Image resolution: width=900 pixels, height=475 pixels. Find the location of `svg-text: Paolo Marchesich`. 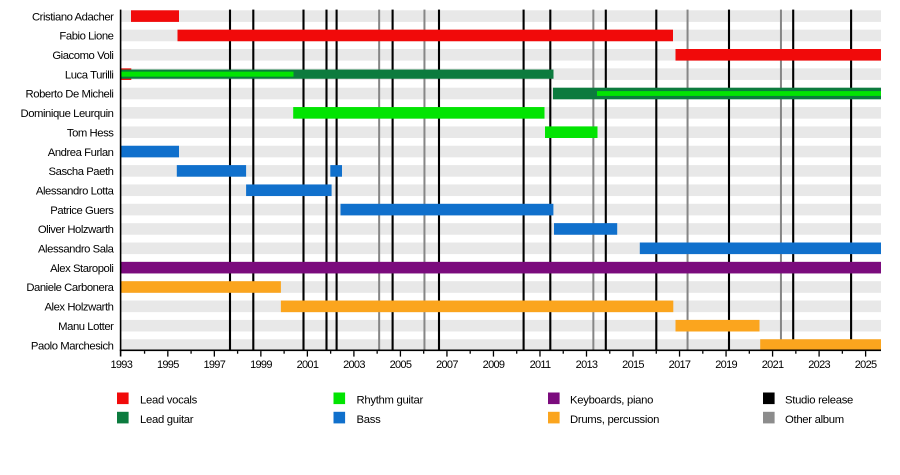

svg-text: Paolo Marchesich is located at coordinates (72, 346).